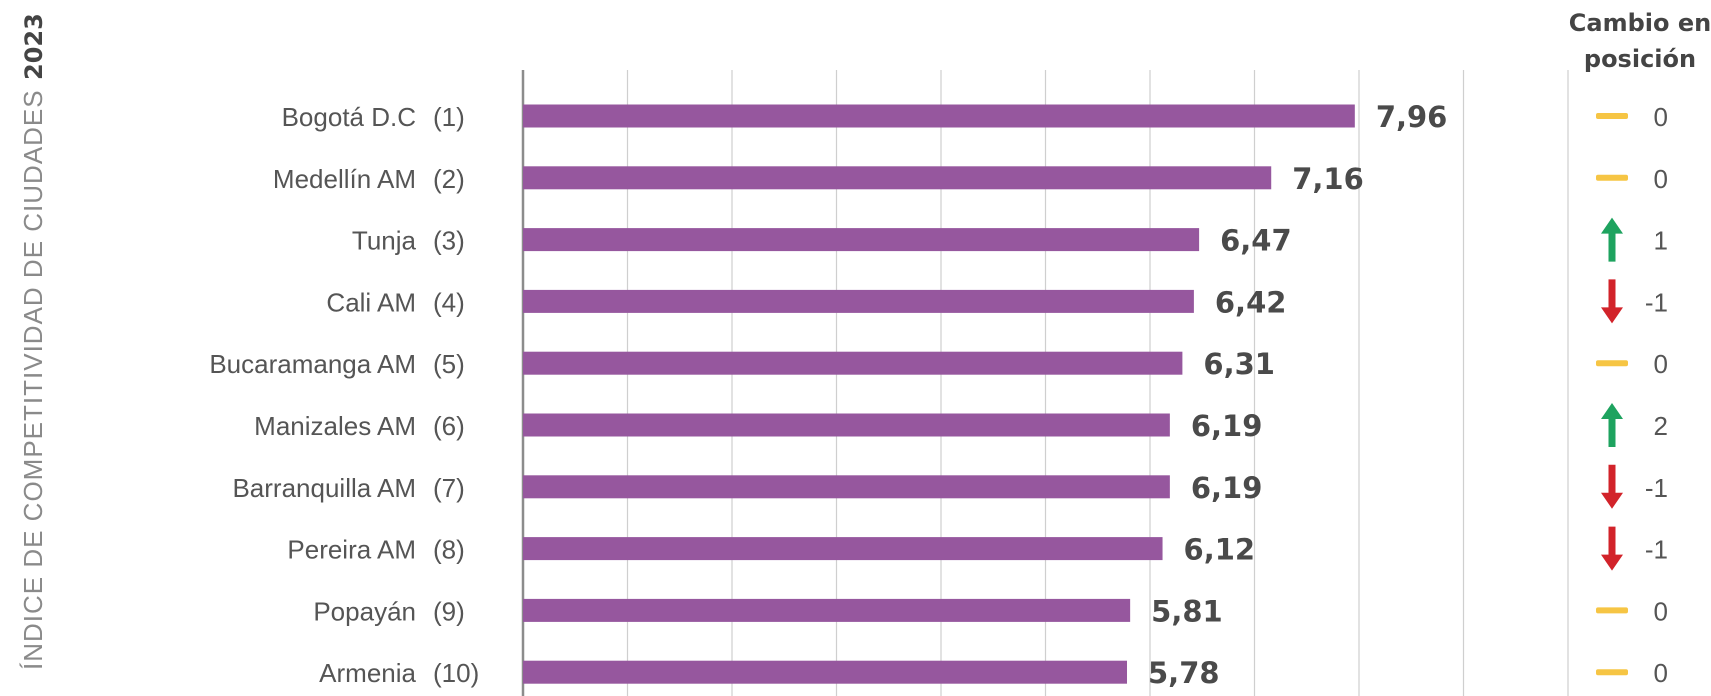 The image size is (1711, 696). What do you see at coordinates (1640, 59) in the screenshot?
I see `change-header-line-2: posición` at bounding box center [1640, 59].